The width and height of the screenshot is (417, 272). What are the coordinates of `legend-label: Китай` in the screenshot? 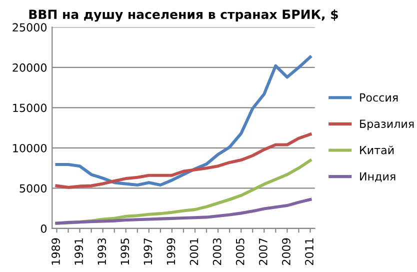 It's located at (377, 150).